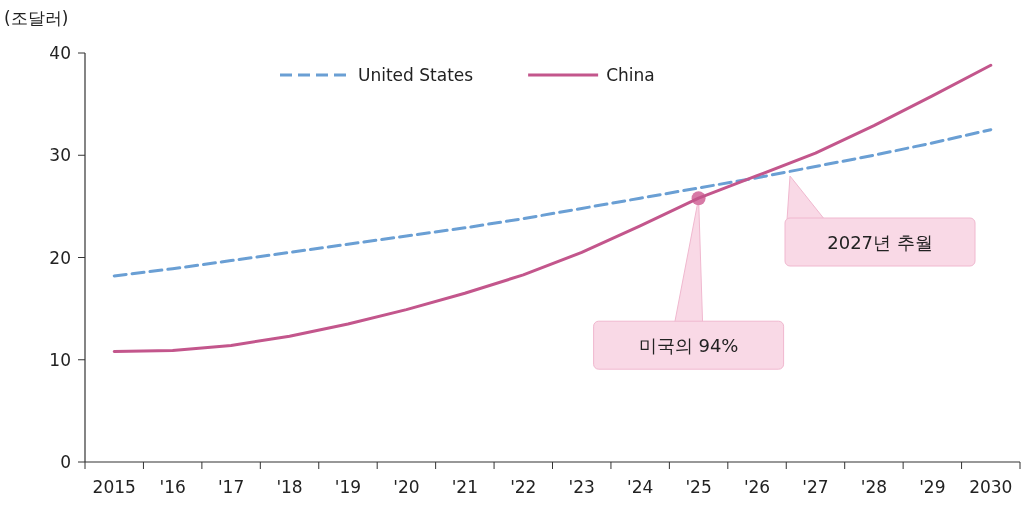 This screenshot has height=511, width=1027. Describe the element at coordinates (630, 75) in the screenshot. I see `legend-label: China` at that location.